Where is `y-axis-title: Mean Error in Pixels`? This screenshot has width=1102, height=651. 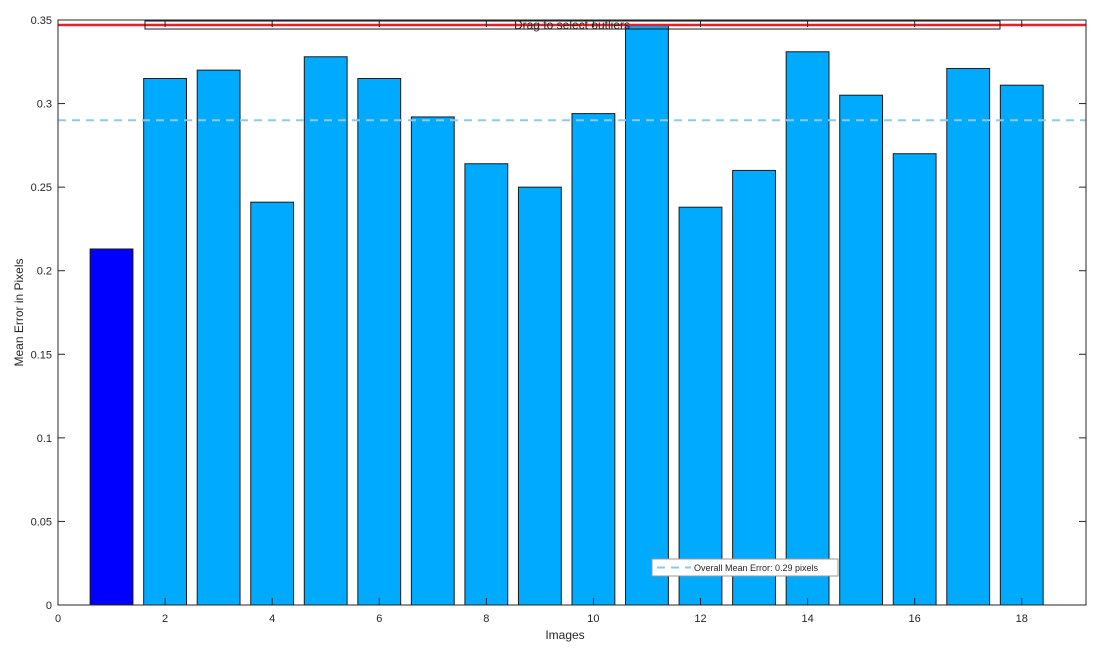
y-axis-title: Mean Error in Pixels is located at coordinates (19, 312).